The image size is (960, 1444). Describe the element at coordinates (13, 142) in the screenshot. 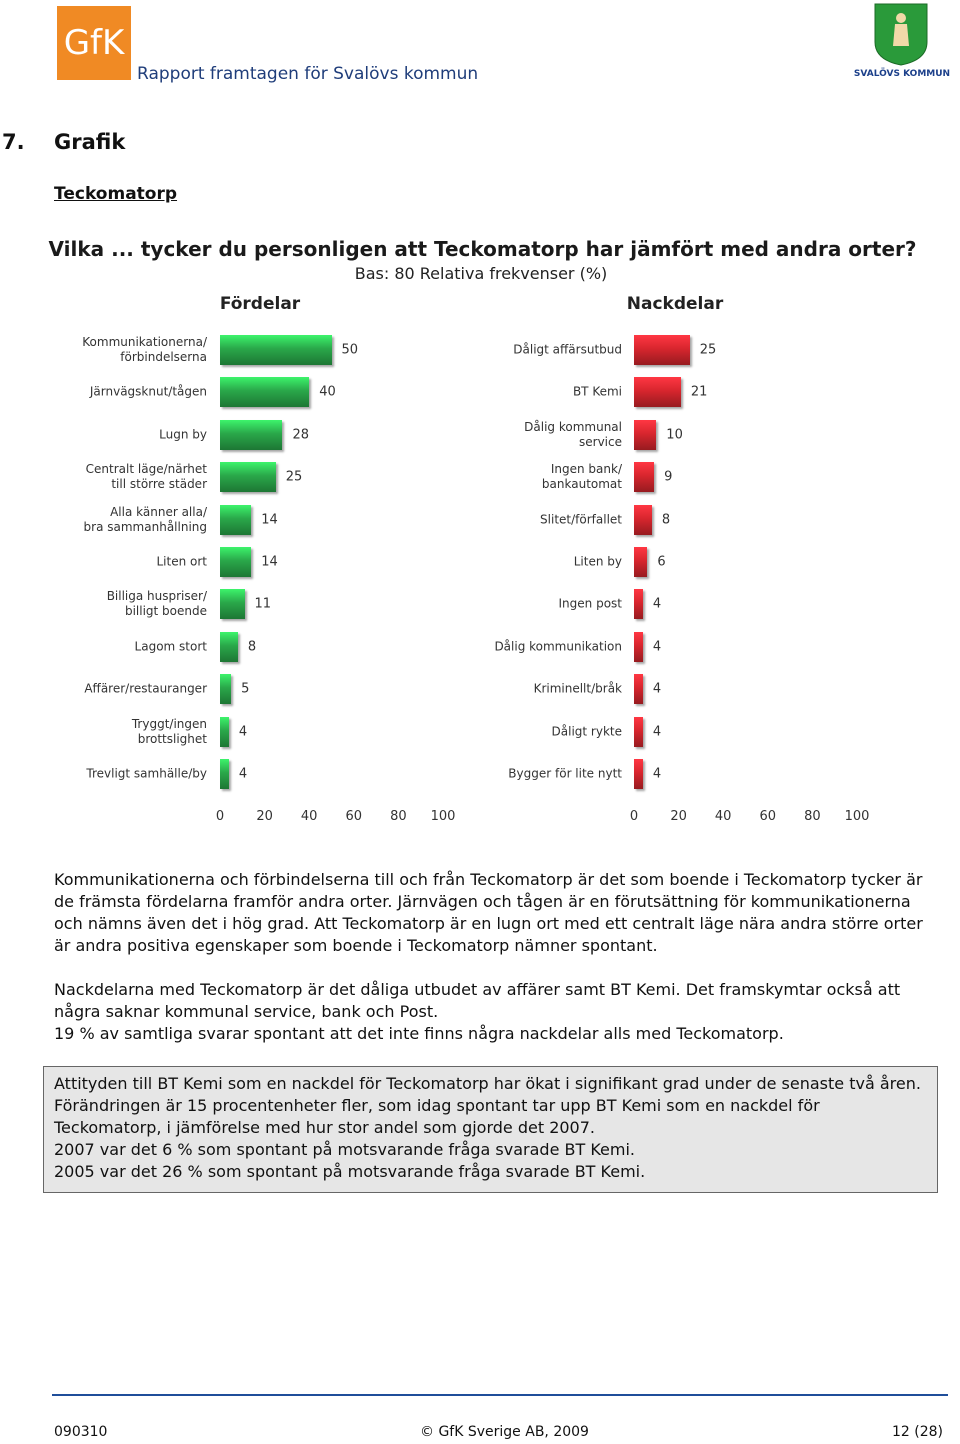

I see `section-number: 7.` at that location.